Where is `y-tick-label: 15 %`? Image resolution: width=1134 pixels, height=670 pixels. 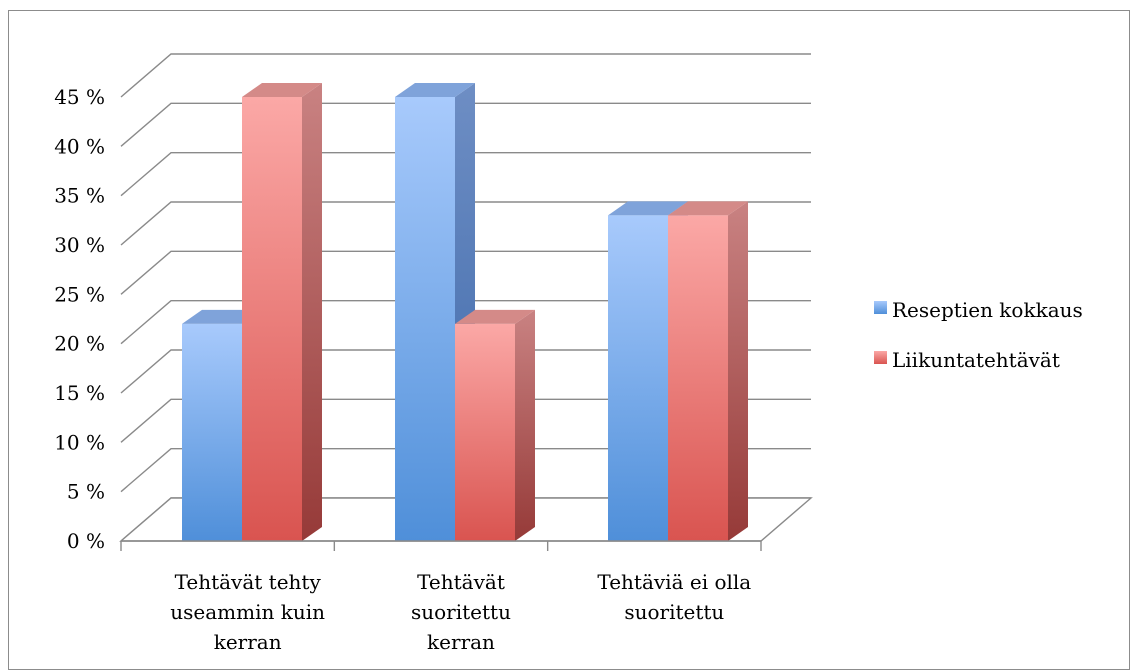
y-tick-label: 15 % is located at coordinates (79, 393).